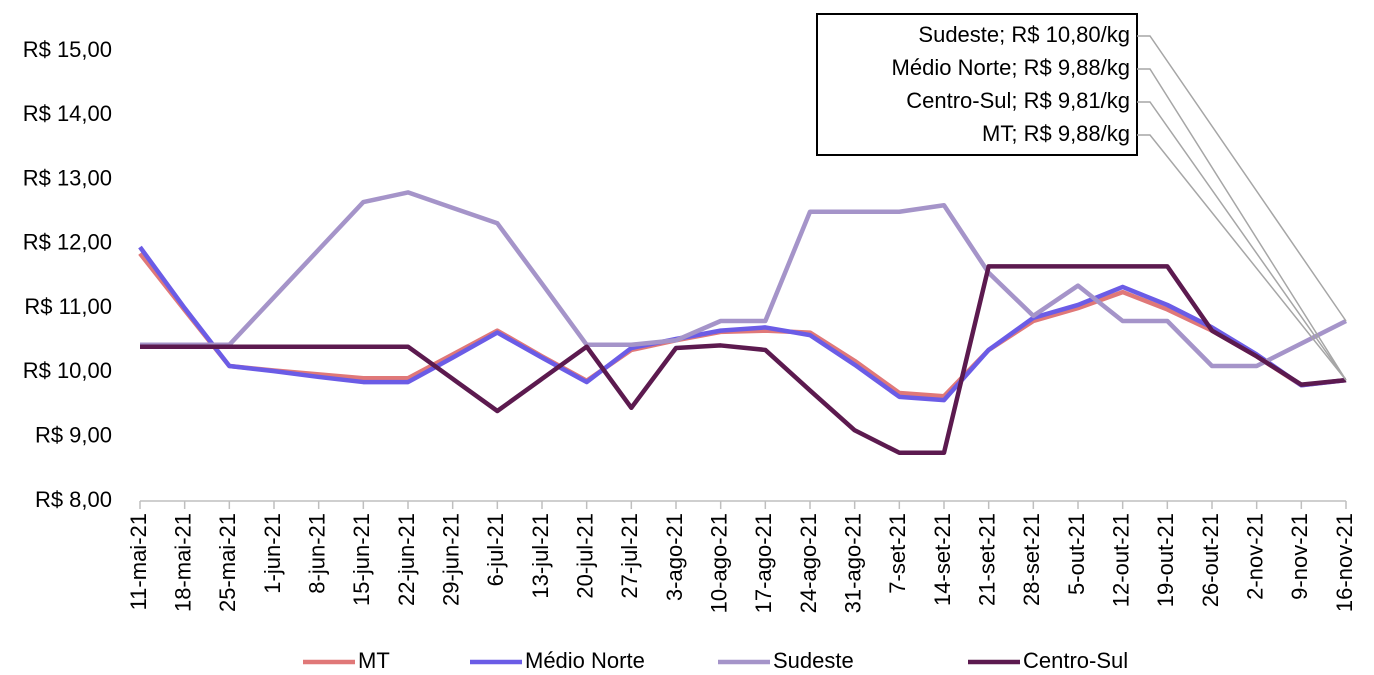 This screenshot has height=675, width=1374. What do you see at coordinates (138, 561) in the screenshot?
I see `x-tick-label: 11-mai-21` at bounding box center [138, 561].